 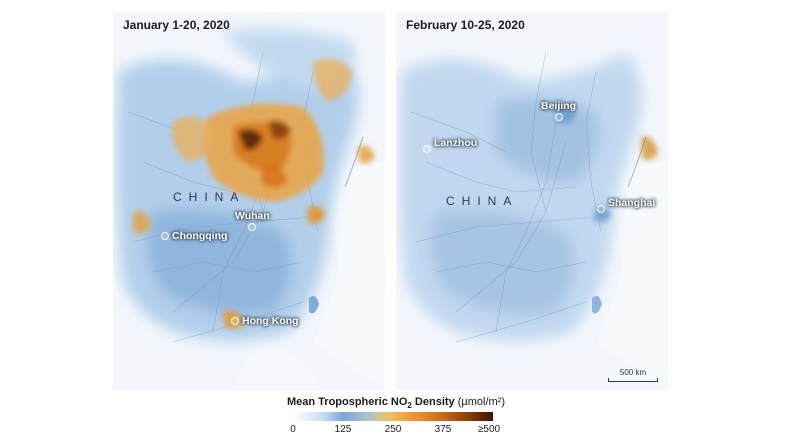 What do you see at coordinates (252, 216) in the screenshot?
I see `city-label: Wuhan` at bounding box center [252, 216].